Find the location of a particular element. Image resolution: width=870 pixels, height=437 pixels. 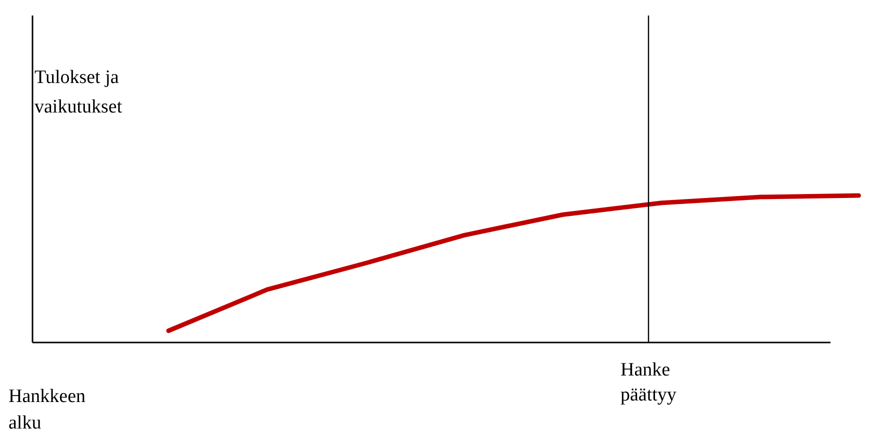

text: Hankkeen alku is located at coordinates (47, 410).